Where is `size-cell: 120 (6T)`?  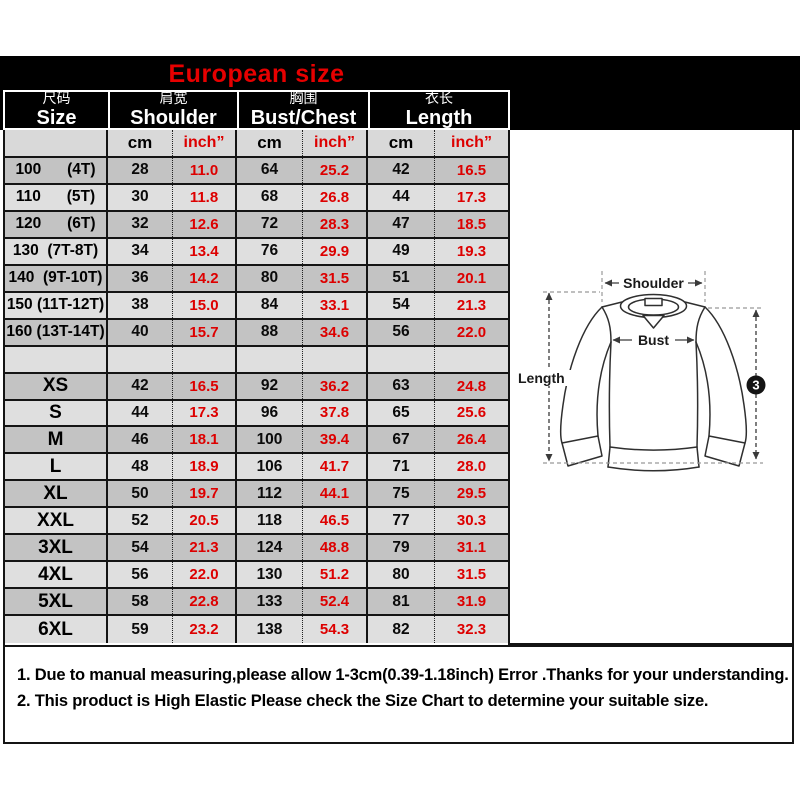 size-cell: 120 (6T) is located at coordinates (56, 224).